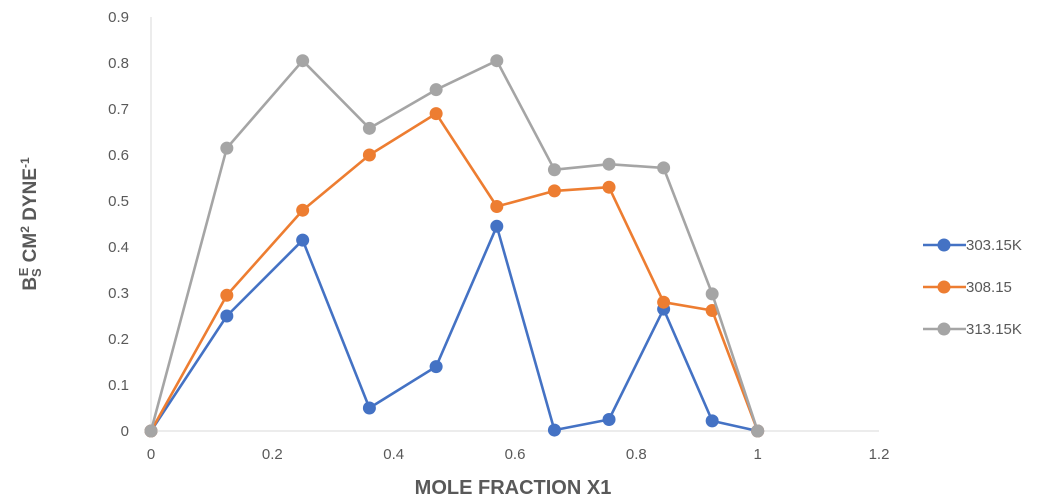 Image resolution: width=1063 pixels, height=504 pixels. I want to click on legend-label: 308.15, so click(989, 287).